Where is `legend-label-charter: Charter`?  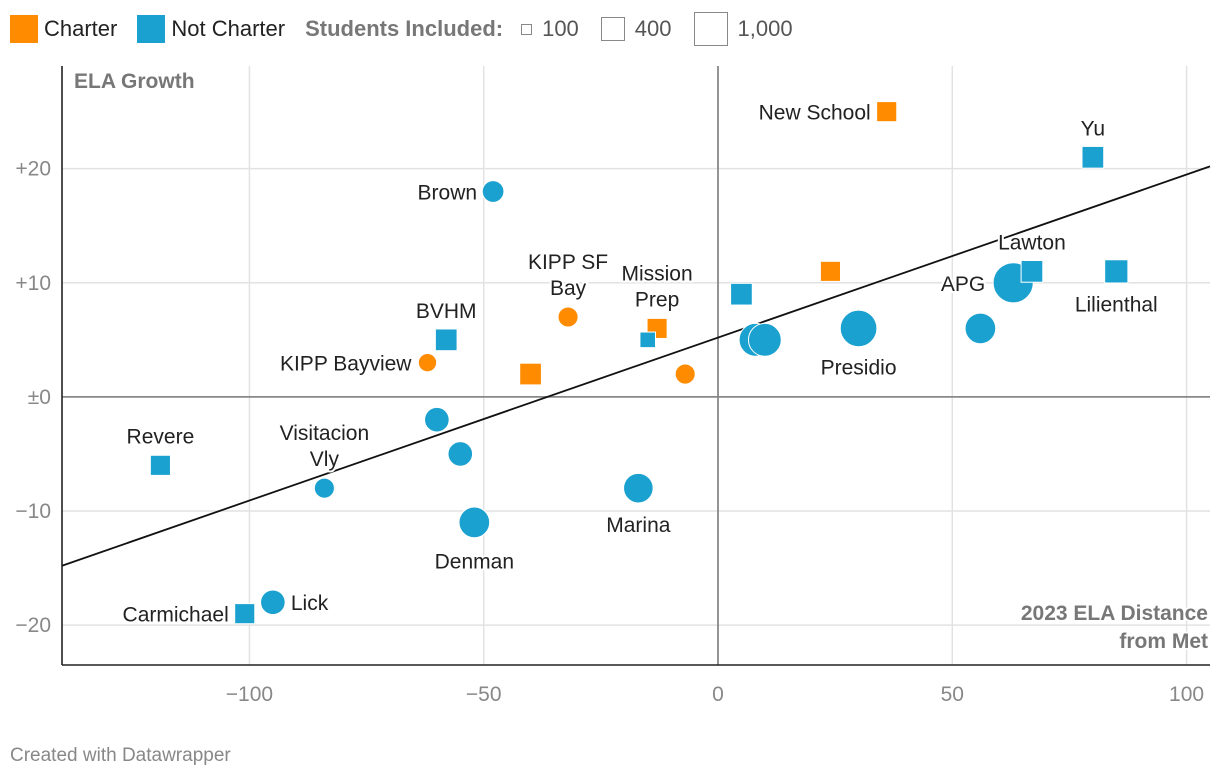
legend-label-charter: Charter is located at coordinates (81, 28).